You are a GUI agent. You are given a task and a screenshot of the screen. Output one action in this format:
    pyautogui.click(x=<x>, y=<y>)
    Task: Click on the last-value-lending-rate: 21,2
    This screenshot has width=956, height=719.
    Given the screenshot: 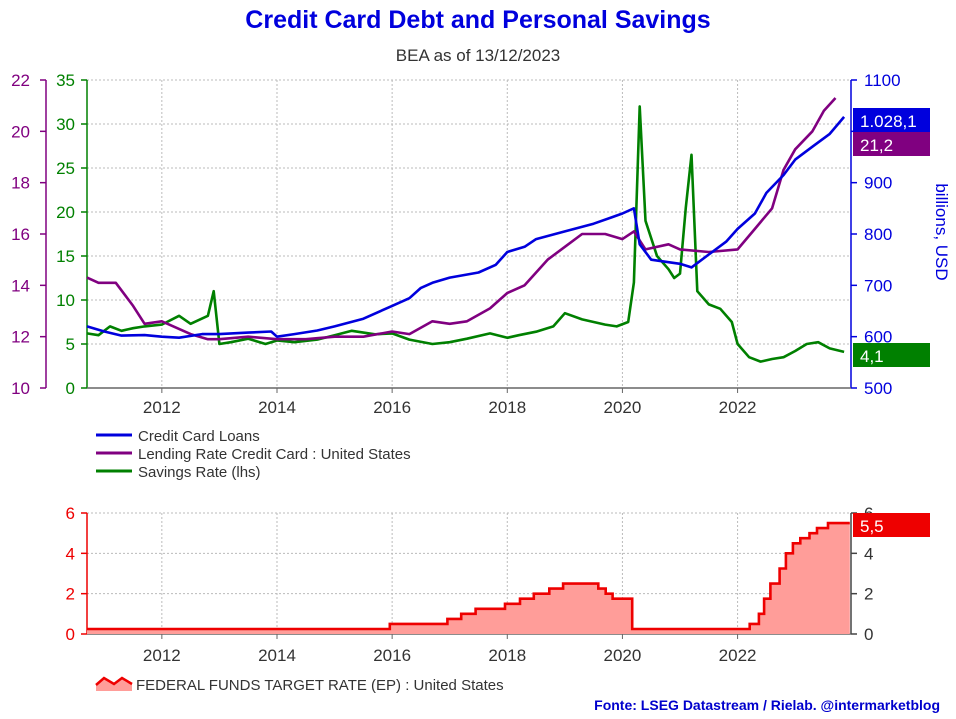 What is the action you would take?
    pyautogui.click(x=891, y=144)
    